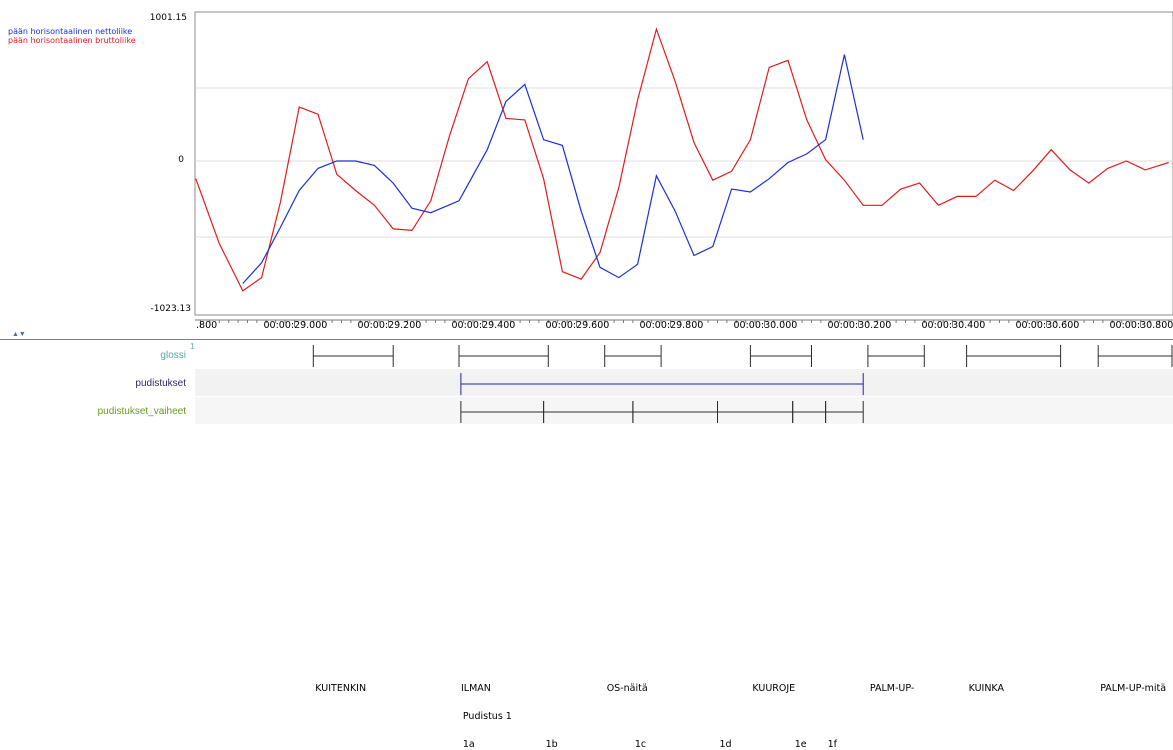 Image resolution: width=1173 pixels, height=750 pixels. Describe the element at coordinates (19, 334) in the screenshot. I see `collapse-arrows-icon: ▲▼` at that location.